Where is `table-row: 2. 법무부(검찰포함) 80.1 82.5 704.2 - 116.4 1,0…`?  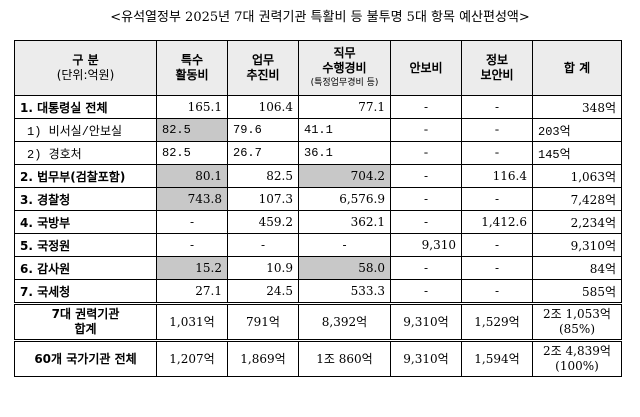
table-row: 2. 법무부(검찰포함) 80.1 82.5 704.2 - 116.4 1,0… is located at coordinates (318, 176).